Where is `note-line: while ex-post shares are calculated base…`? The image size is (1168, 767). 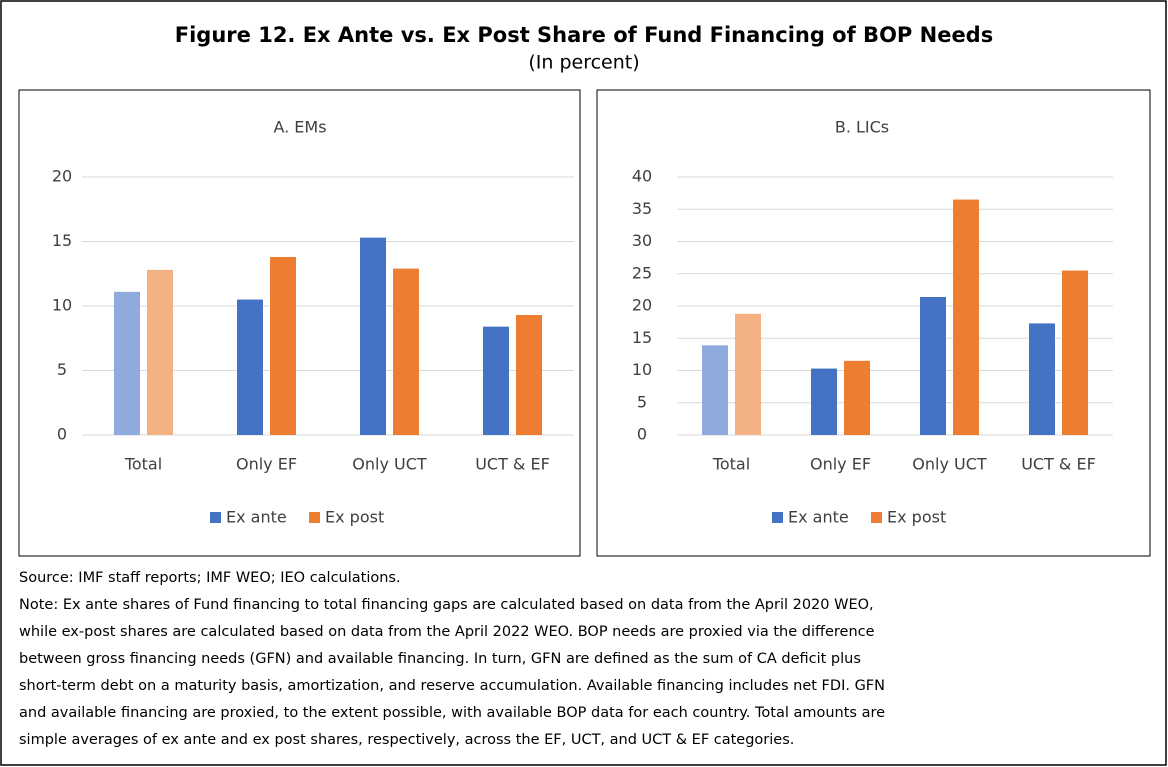 note-line: while ex-post shares are calculated base… is located at coordinates (447, 632).